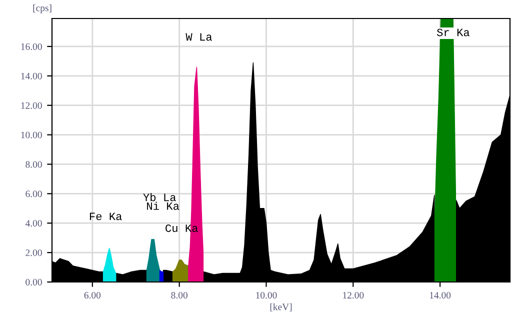  Describe the element at coordinates (199, 37) in the screenshot. I see `annotation: W La` at that location.